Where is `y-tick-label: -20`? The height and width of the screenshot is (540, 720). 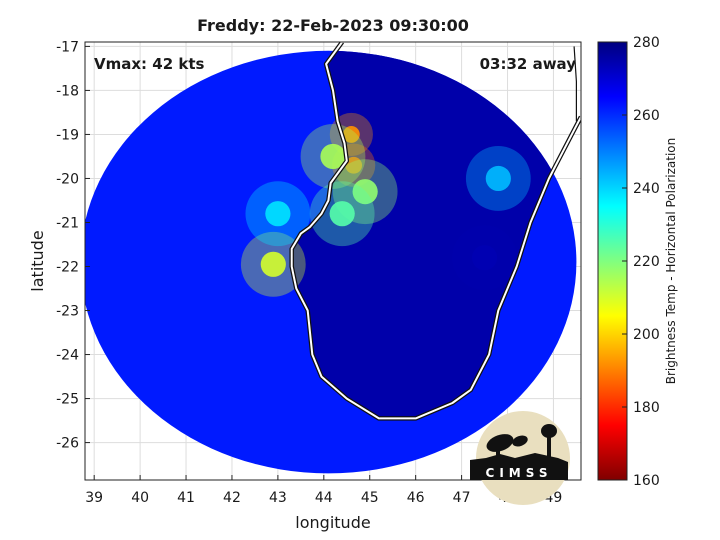 y-tick-label: -20 is located at coordinates (67, 179).